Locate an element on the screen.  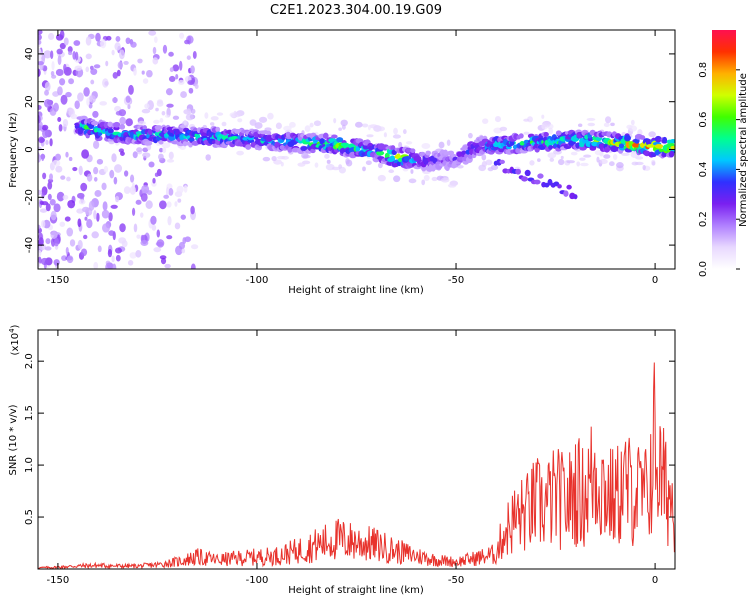
snr-x-axis-label: Height of straight line (km) is located at coordinates (356, 590).